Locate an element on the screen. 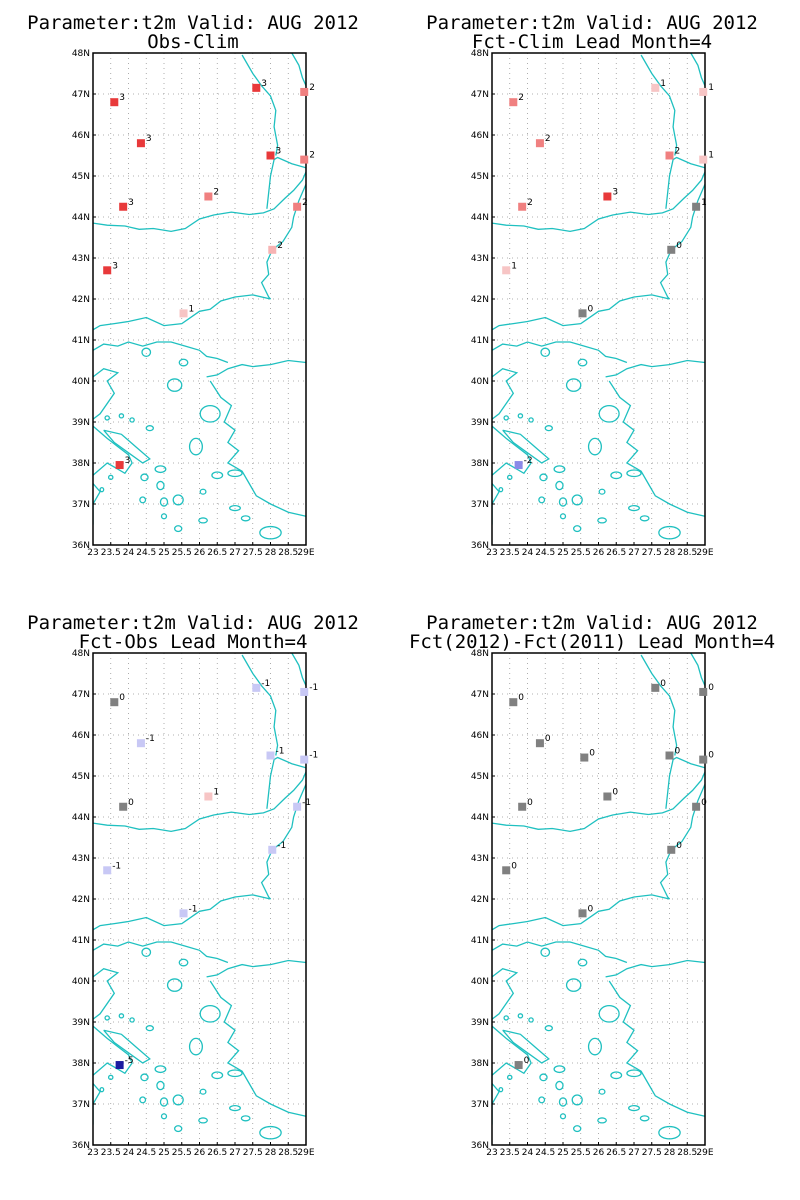 Image resolution: width=800 pixels, height=1200 pixels. lat-tick-label: 40N is located at coordinates (81, 382).